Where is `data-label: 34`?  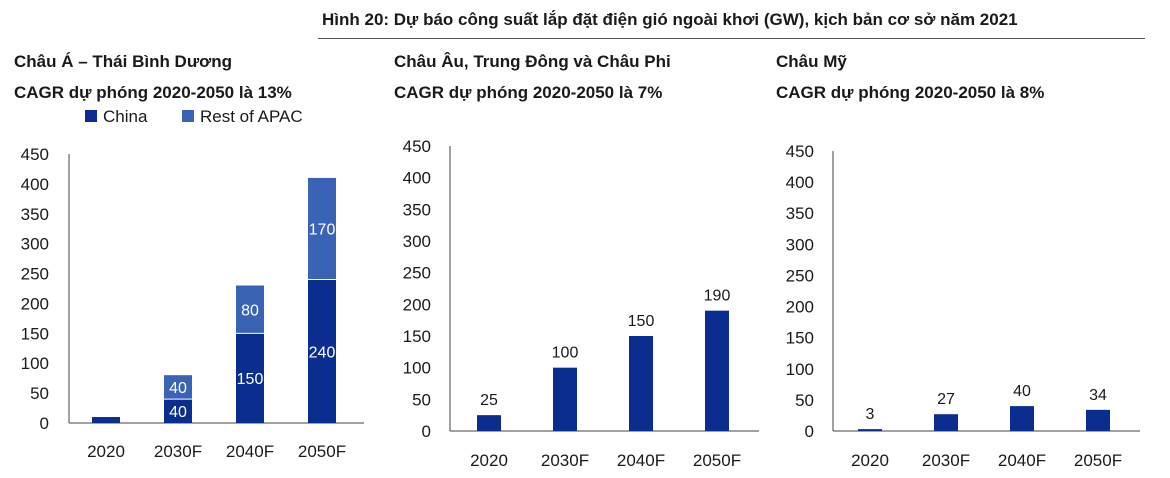 data-label: 34 is located at coordinates (1098, 395).